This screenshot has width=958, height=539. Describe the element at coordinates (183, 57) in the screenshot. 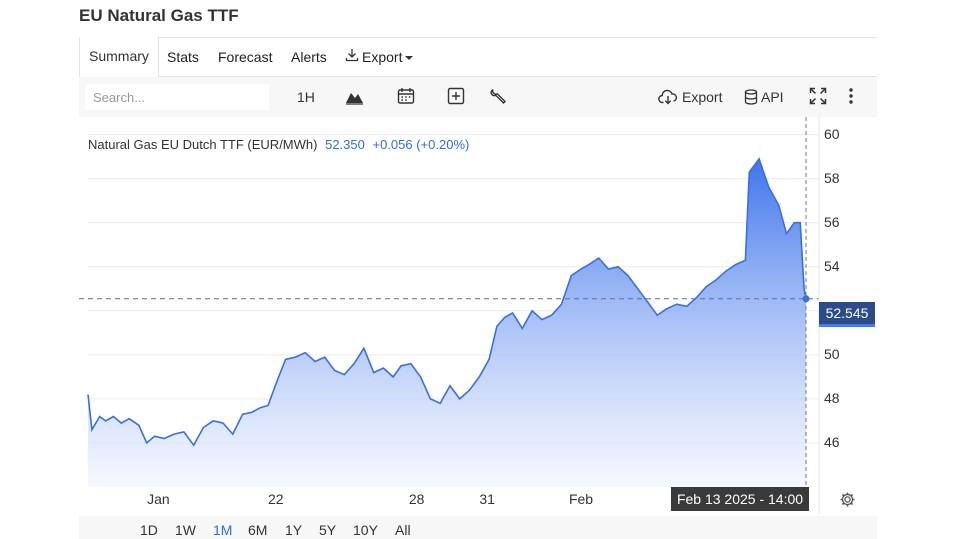

I see `tab-stats: Stats` at that location.